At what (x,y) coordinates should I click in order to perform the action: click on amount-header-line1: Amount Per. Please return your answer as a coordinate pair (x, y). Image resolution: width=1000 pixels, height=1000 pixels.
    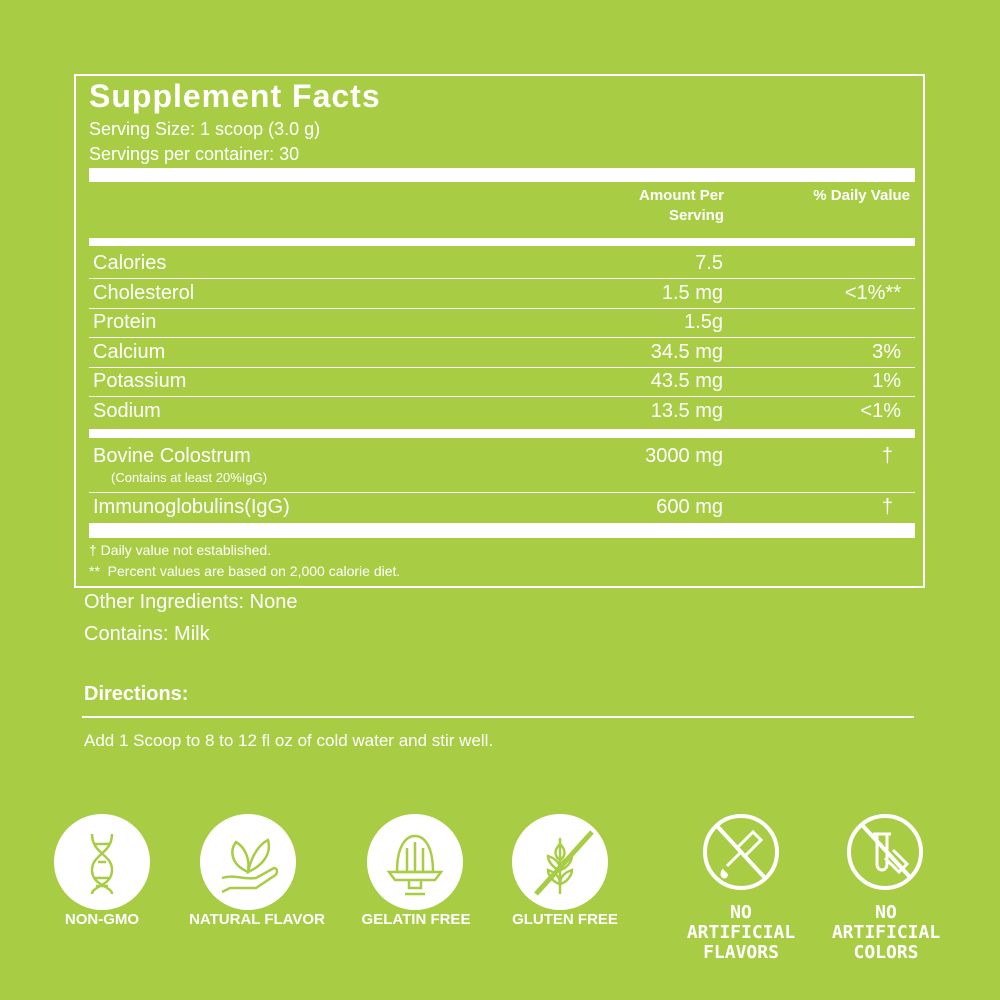
    Looking at the image, I should click on (681, 195).